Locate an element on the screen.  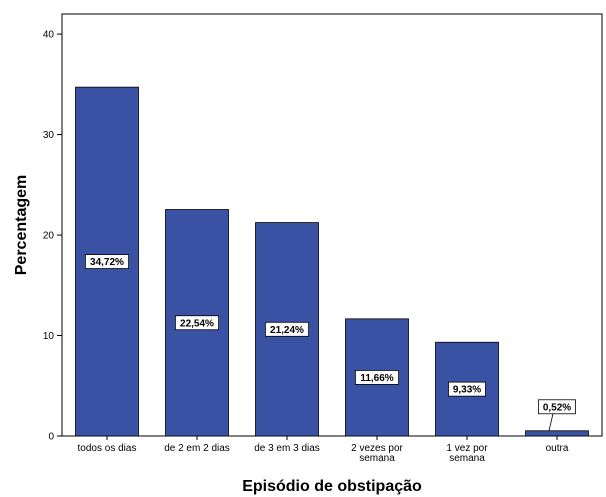
x-tick-label: outra is located at coordinates (557, 448).